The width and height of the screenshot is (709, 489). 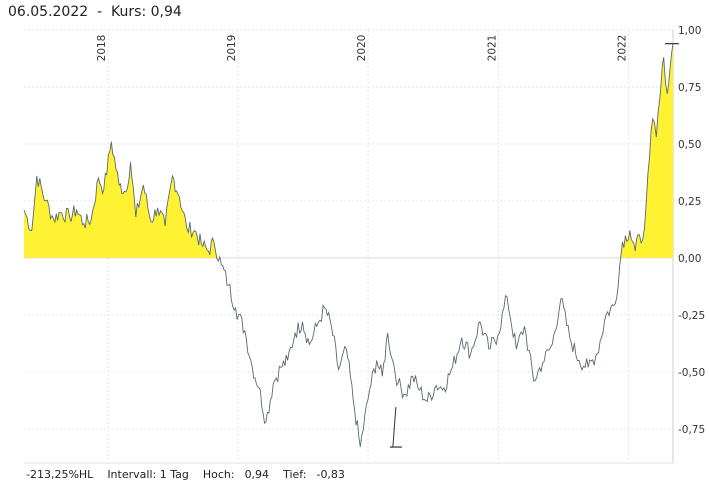 What do you see at coordinates (102, 48) in the screenshot?
I see `x-tick-label: 2018` at bounding box center [102, 48].